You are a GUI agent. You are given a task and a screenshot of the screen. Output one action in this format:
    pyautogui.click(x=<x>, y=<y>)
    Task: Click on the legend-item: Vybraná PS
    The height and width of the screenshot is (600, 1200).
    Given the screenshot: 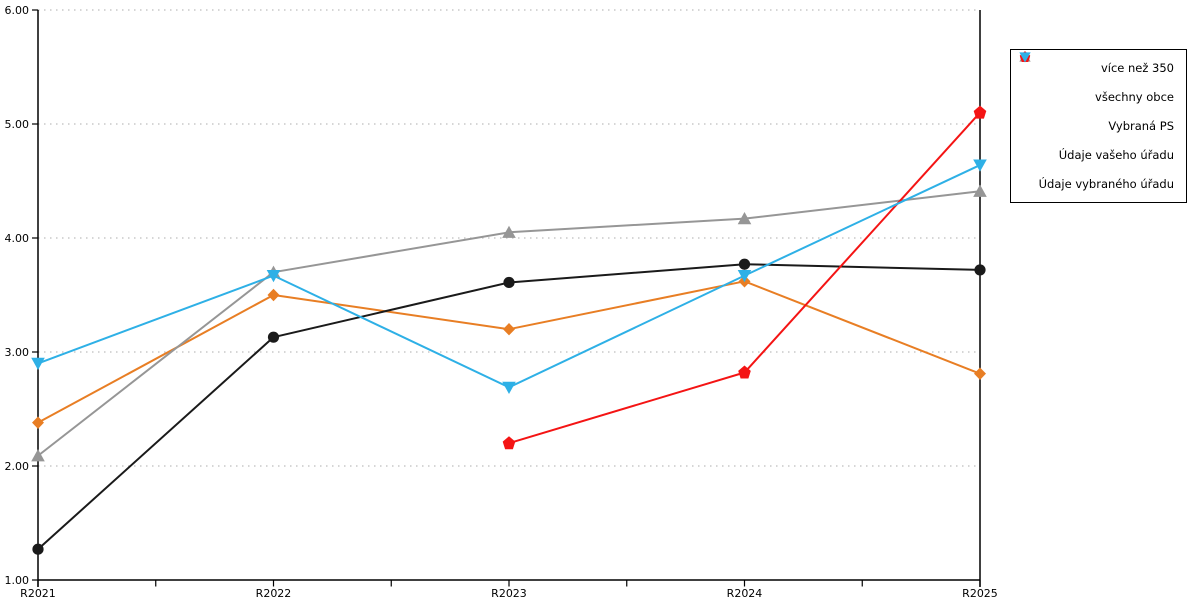 What is the action you would take?
    pyautogui.click(x=1098, y=94)
    